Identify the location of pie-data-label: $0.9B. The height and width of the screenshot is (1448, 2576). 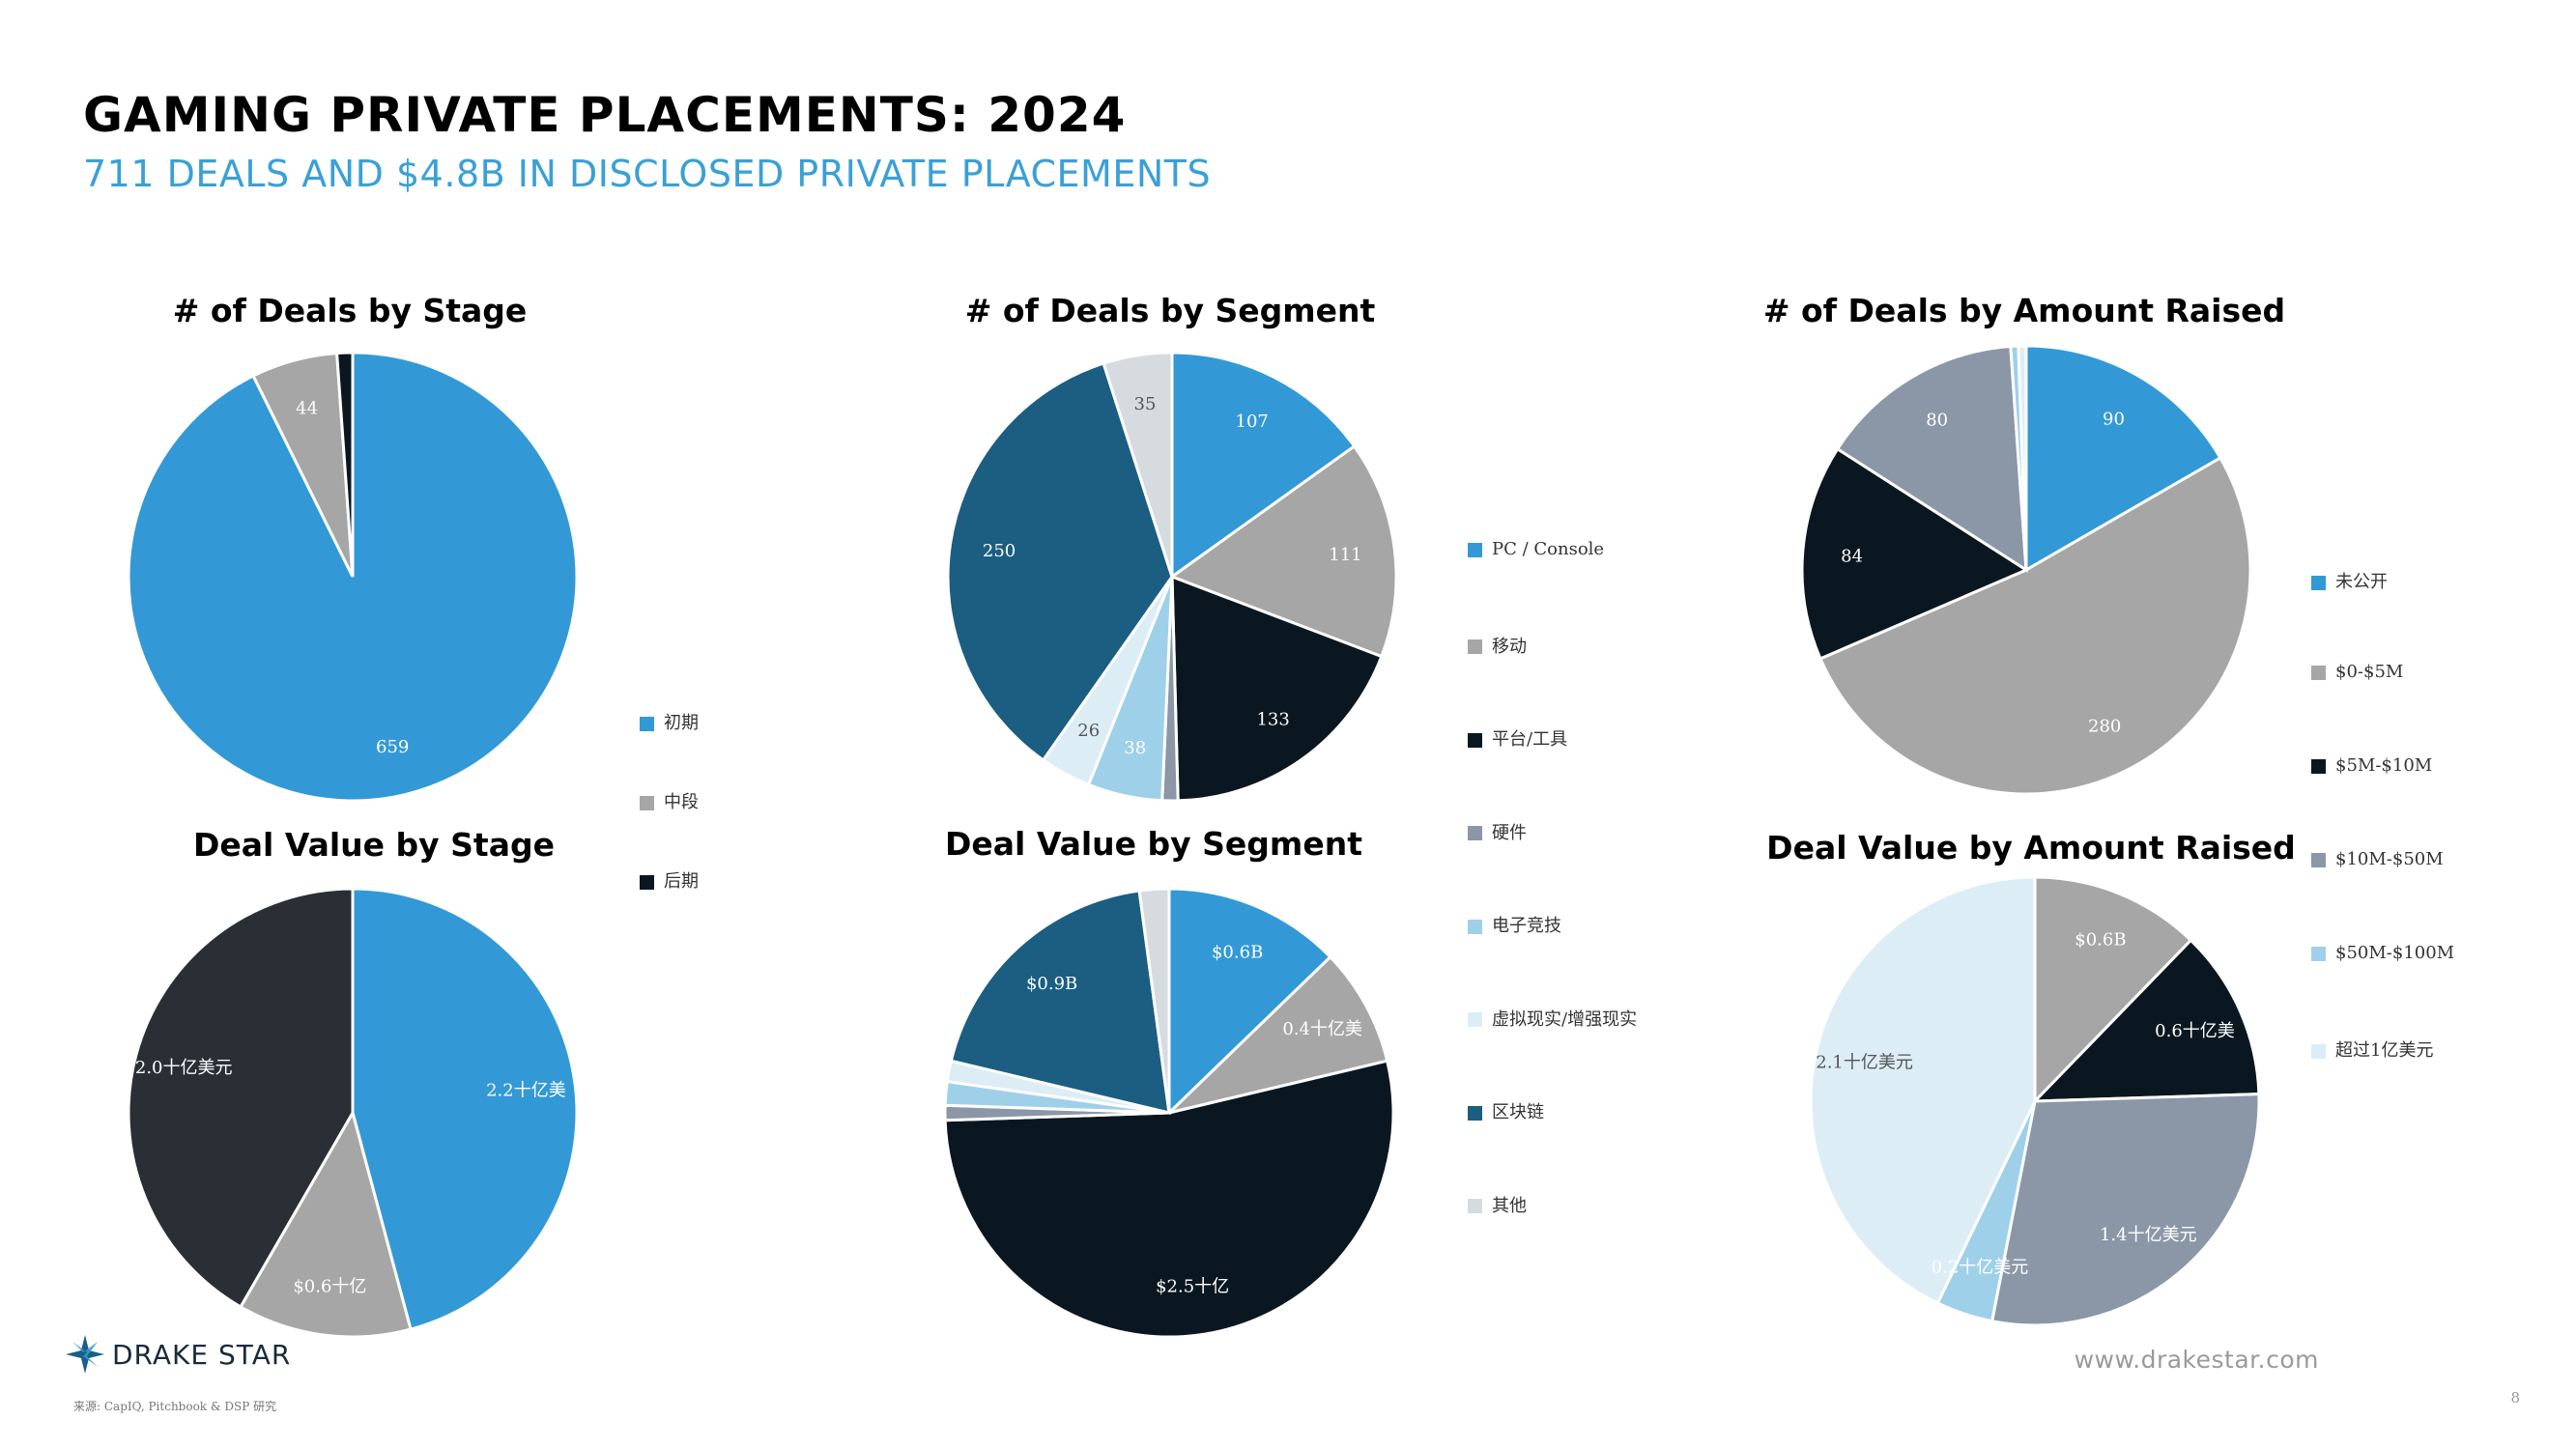
(1052, 984).